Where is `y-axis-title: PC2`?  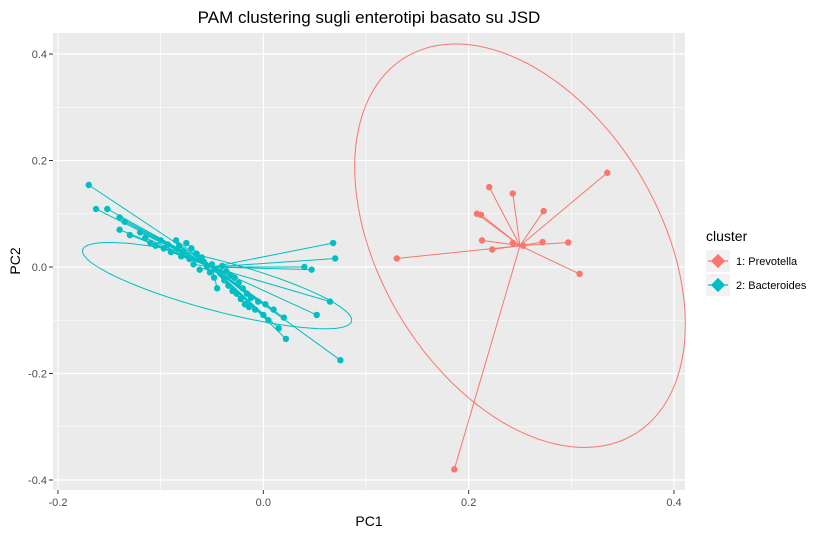
y-axis-title: PC2 is located at coordinates (15, 260).